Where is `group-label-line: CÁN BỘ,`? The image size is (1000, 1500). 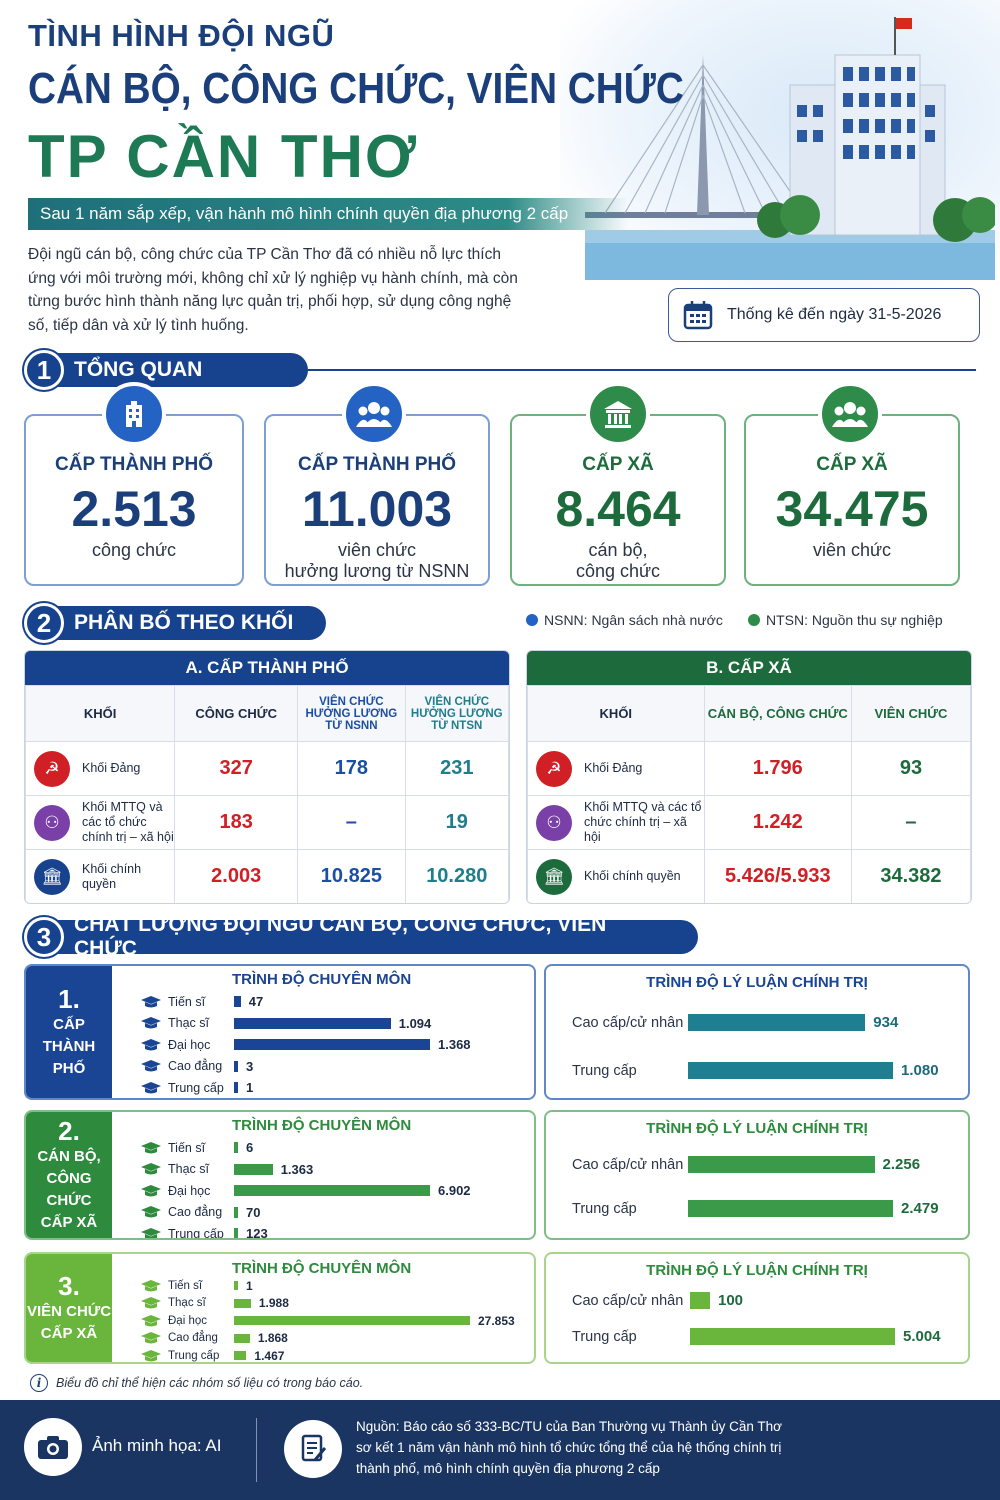
group-label-line: CÁN BỘ, is located at coordinates (69, 1156).